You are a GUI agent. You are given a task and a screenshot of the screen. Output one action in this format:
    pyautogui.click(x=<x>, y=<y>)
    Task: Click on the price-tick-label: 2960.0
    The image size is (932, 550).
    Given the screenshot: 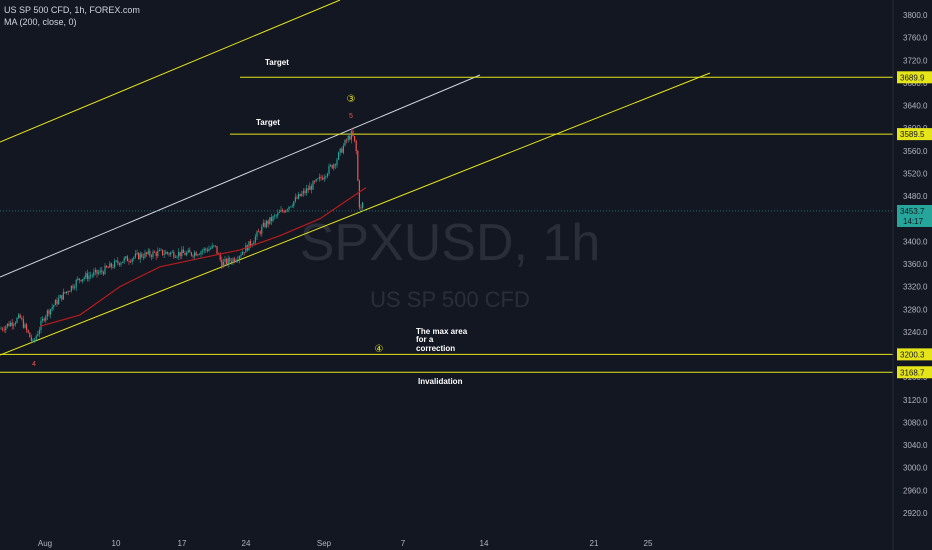 What is the action you would take?
    pyautogui.click(x=915, y=490)
    